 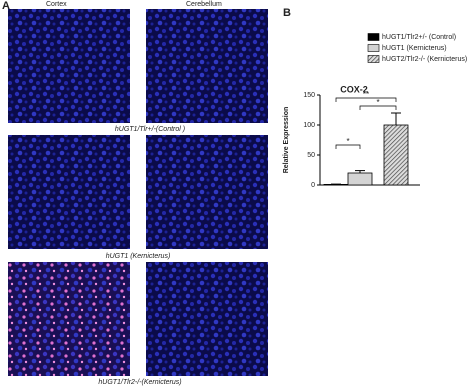 I want to click on row-label: hUGT1/Tlr2-/-(Kernicterus), so click(x=139, y=382).